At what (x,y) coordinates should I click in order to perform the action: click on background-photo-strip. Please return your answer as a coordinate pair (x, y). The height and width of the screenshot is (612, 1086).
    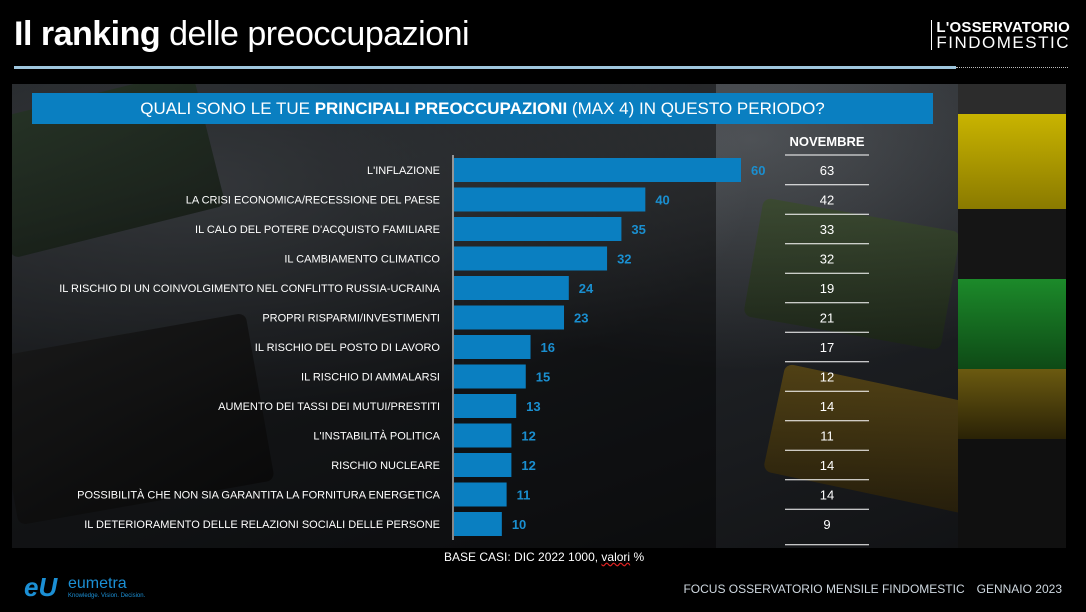
    Looking at the image, I should click on (1012, 316).